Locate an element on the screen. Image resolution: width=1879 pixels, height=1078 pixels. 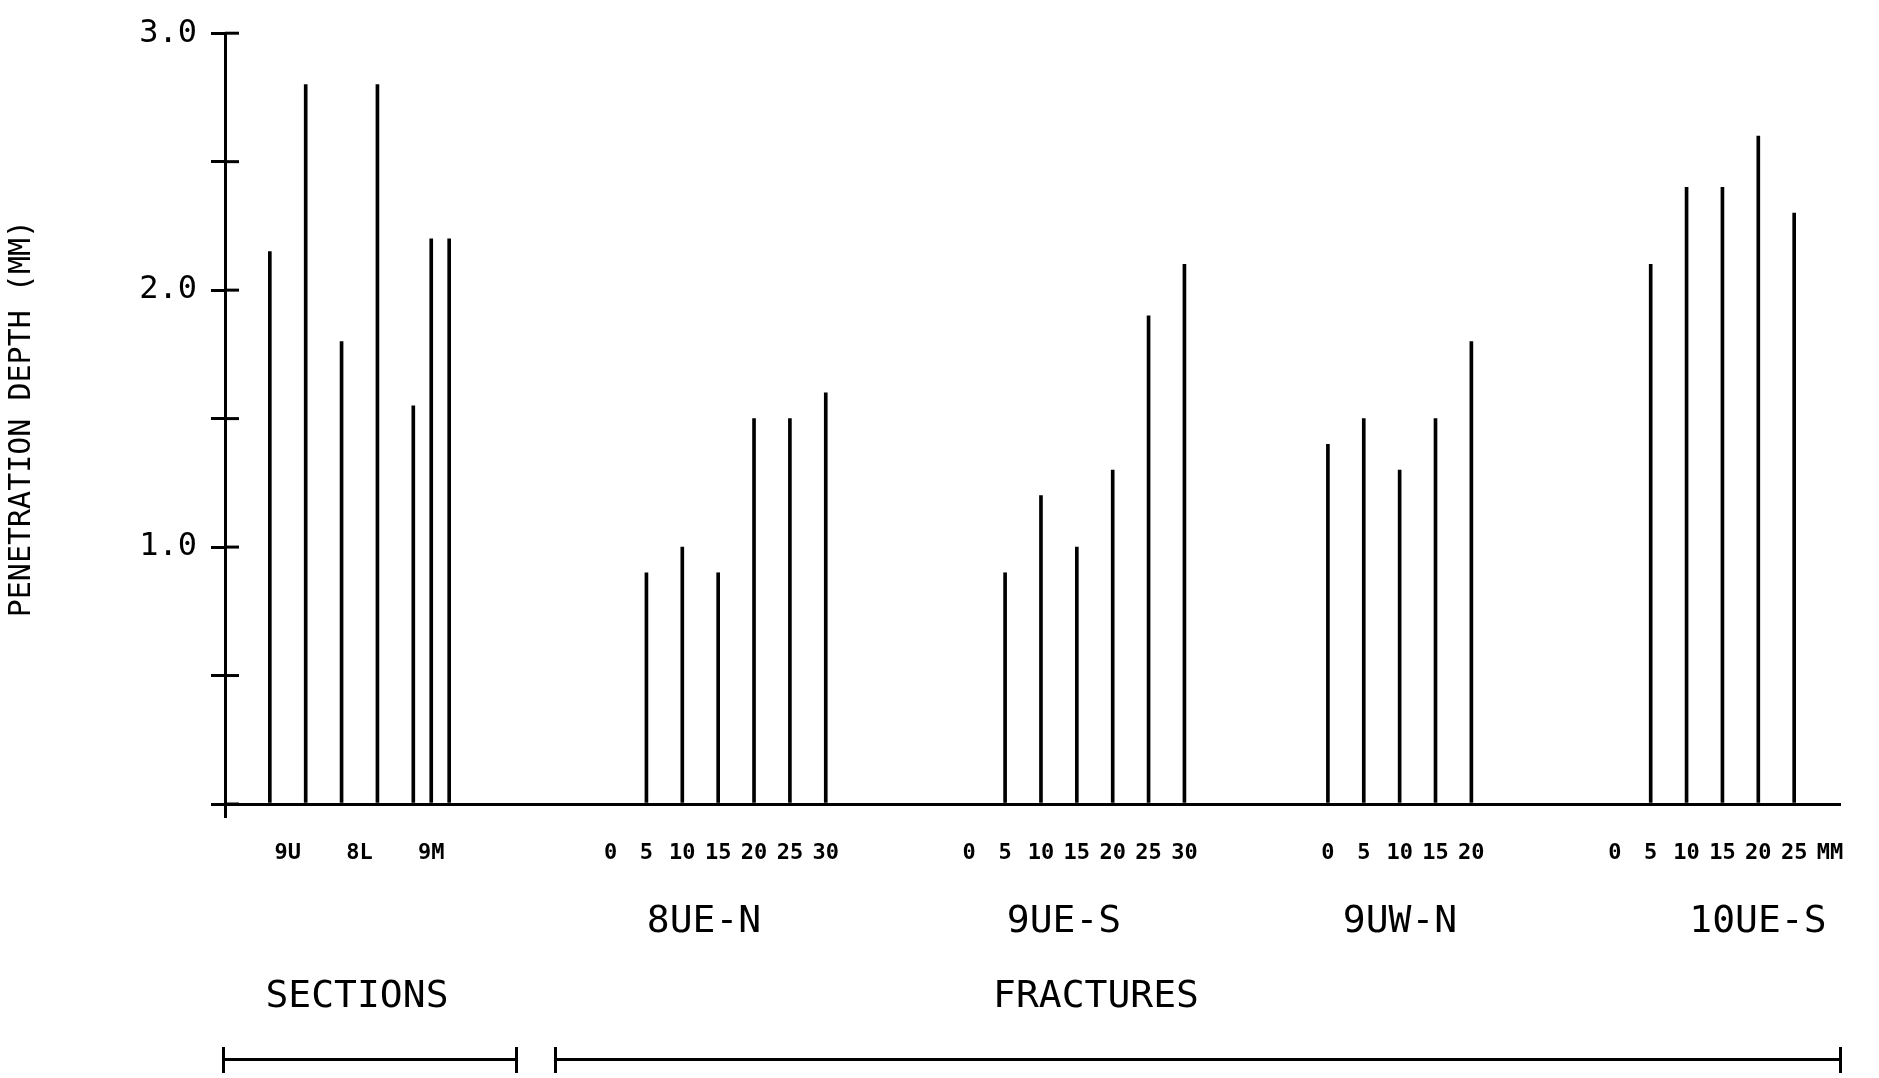
x-tick-label: 8L is located at coordinates (359, 851).